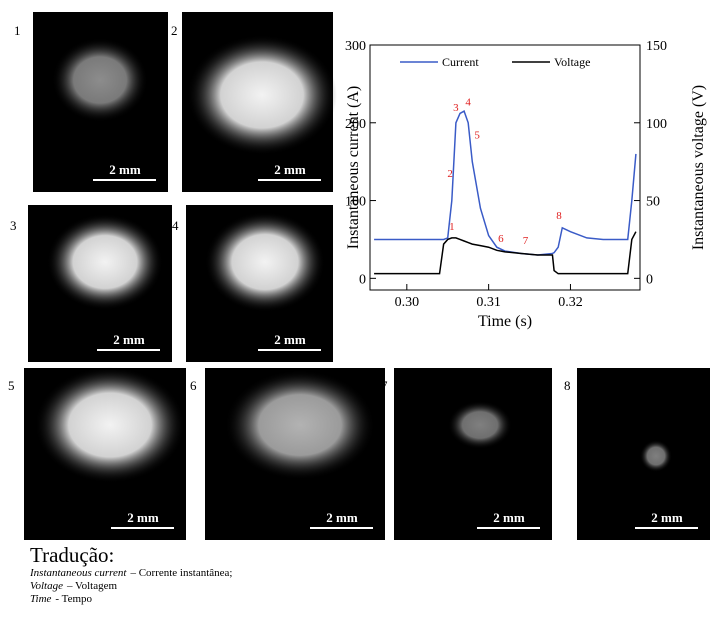 The image size is (710, 620). I want to click on y-axis-label: Instantaneous current (A), so click(353, 168).